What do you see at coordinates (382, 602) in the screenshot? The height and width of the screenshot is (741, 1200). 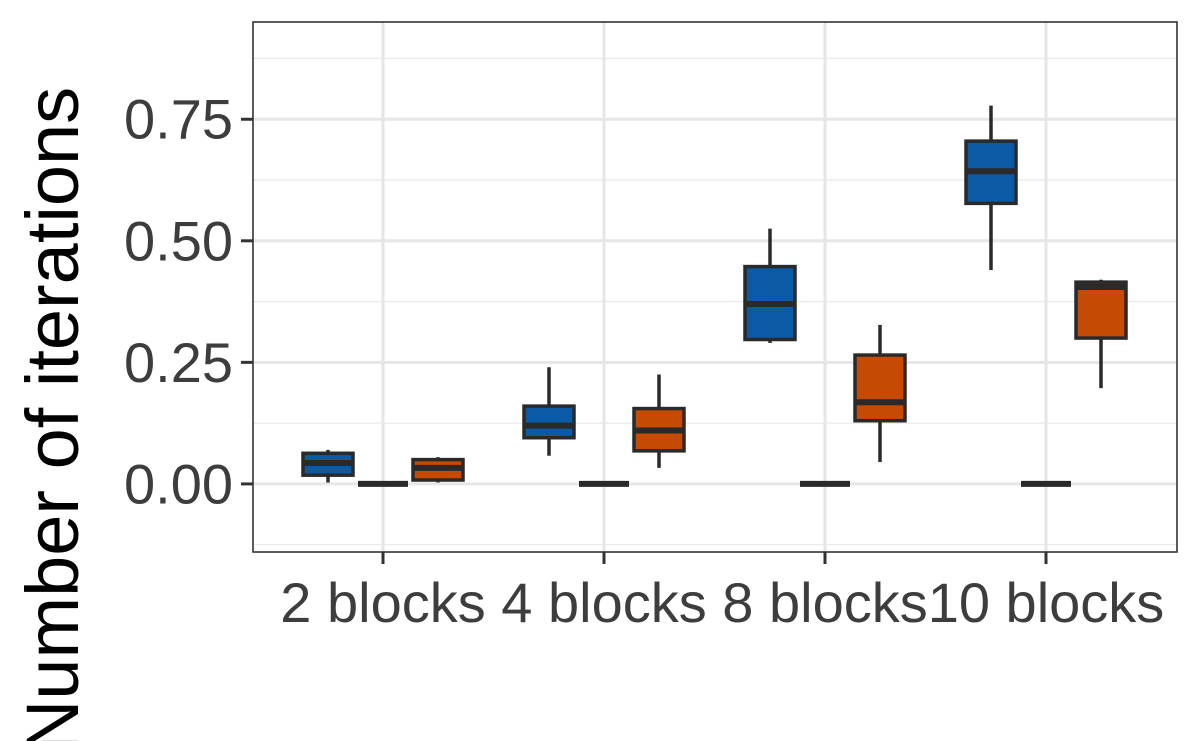 I see `x-tick-label: 2 blocks` at bounding box center [382, 602].